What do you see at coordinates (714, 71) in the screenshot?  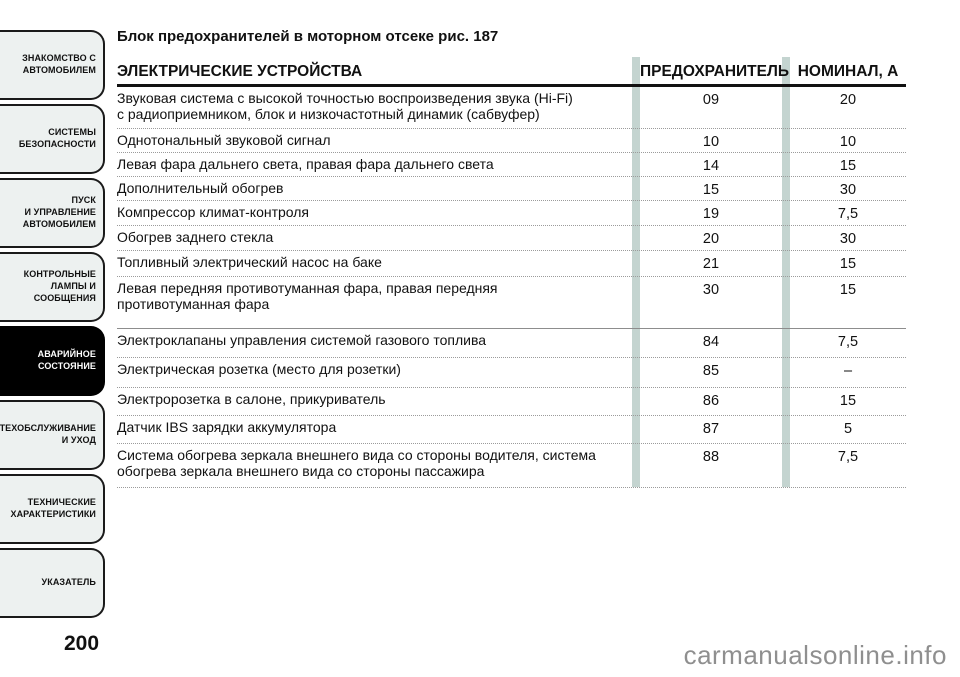 I see `column-header-fuse: ПРЕДОХРАНИТЕЛЬ` at bounding box center [714, 71].